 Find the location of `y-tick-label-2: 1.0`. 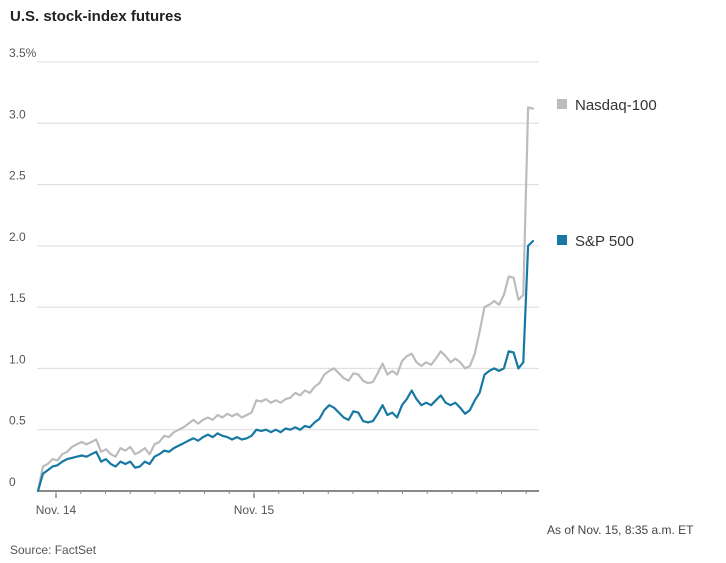

y-tick-label-2: 1.0 is located at coordinates (17, 359).